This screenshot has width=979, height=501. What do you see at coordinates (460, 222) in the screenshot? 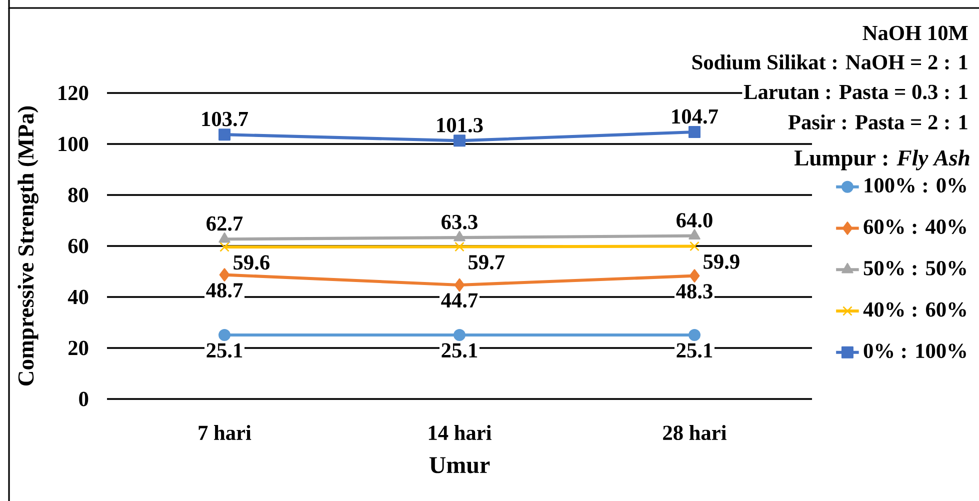
I see `data-label: 63.3` at bounding box center [460, 222].